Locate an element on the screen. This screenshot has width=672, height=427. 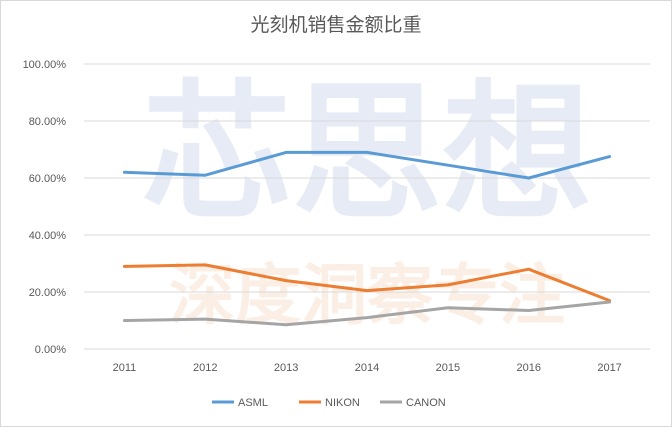
y-tick-label: 0.00% is located at coordinates (50, 350).